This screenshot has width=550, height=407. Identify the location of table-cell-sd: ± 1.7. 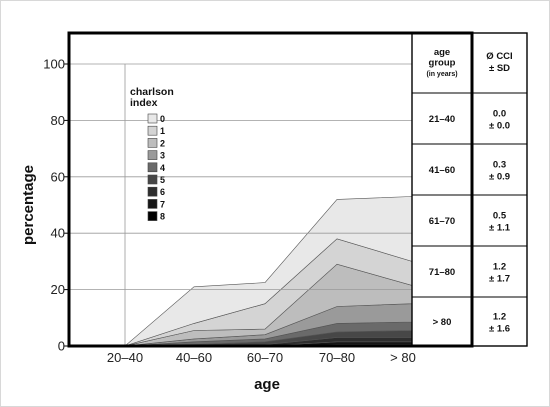
(499, 279).